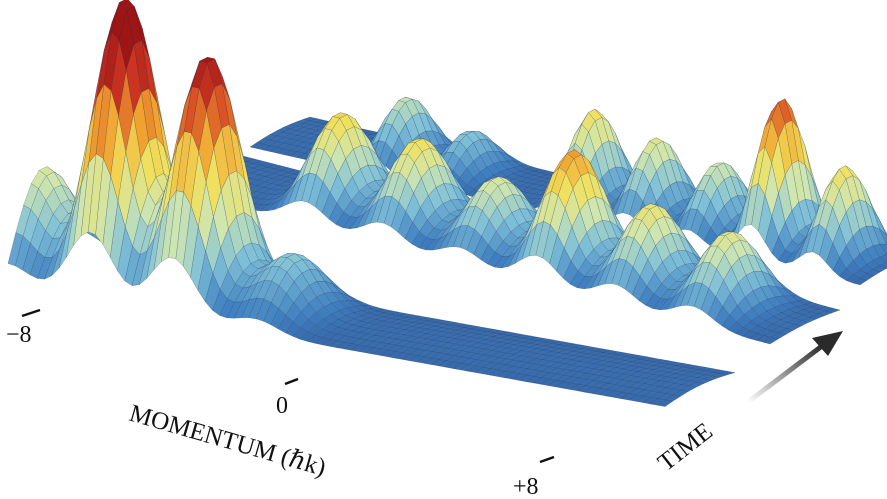  What do you see at coordinates (19, 335) in the screenshot?
I see `tick-label-left: −8` at bounding box center [19, 335].